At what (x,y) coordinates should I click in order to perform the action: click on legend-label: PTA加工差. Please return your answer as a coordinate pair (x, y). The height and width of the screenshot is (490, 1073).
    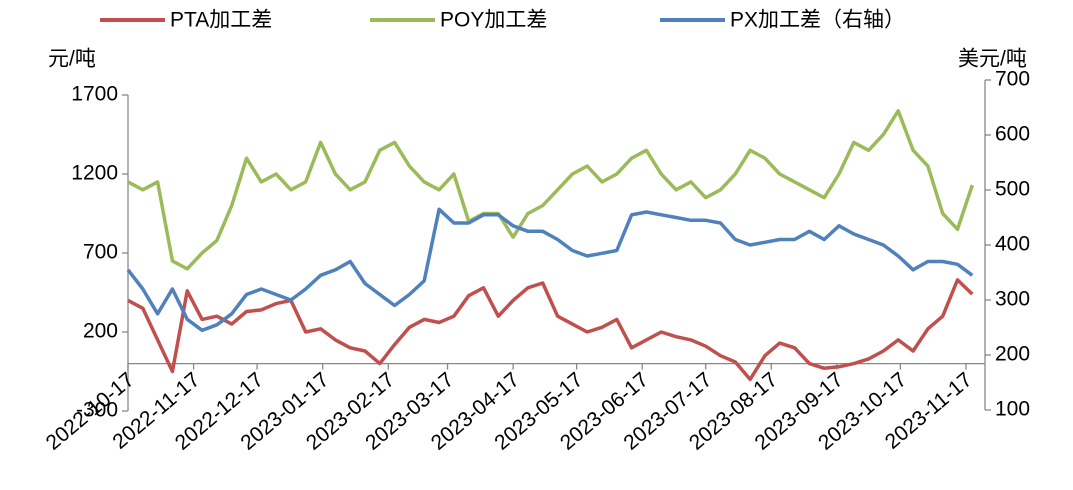
    Looking at the image, I should click on (221, 20).